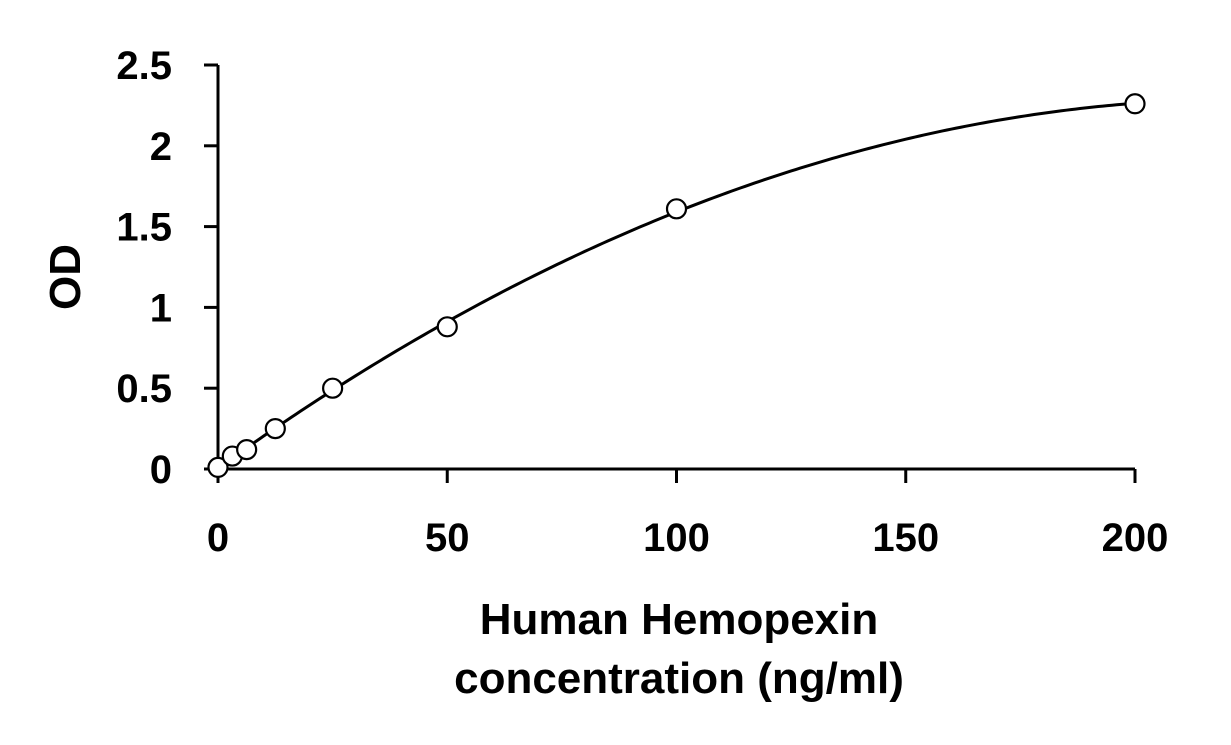 The height and width of the screenshot is (745, 1231). I want to click on x-axis-title-line-2: concentration (ng/ml), so click(679, 678).